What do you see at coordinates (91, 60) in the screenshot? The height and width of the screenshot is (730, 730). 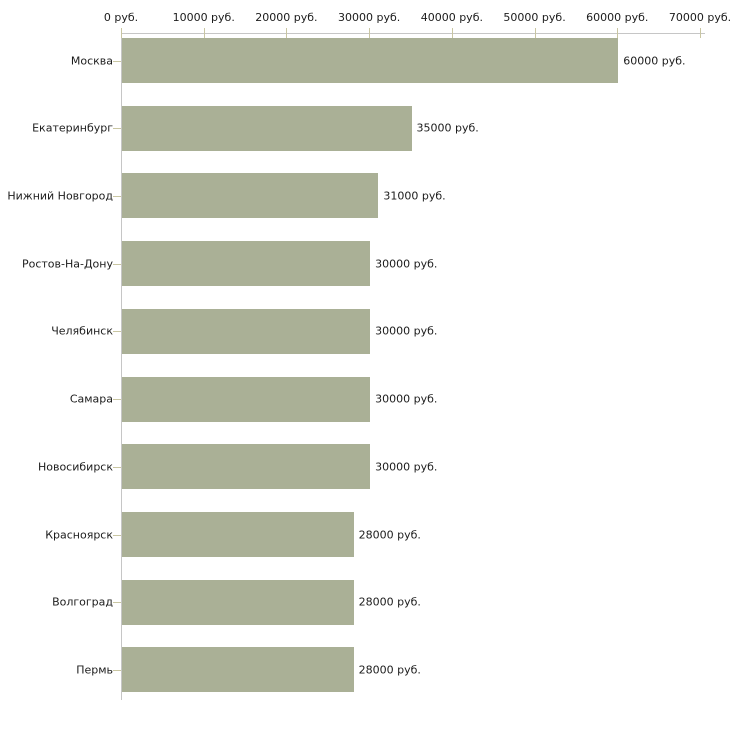 I see `category-label: Москва` at bounding box center [91, 60].